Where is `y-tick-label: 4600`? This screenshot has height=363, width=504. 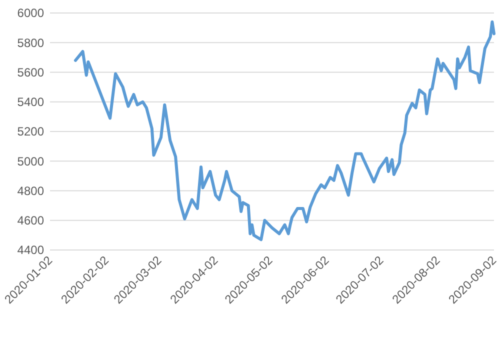
y-tick-label: 4600 is located at coordinates (30, 221).